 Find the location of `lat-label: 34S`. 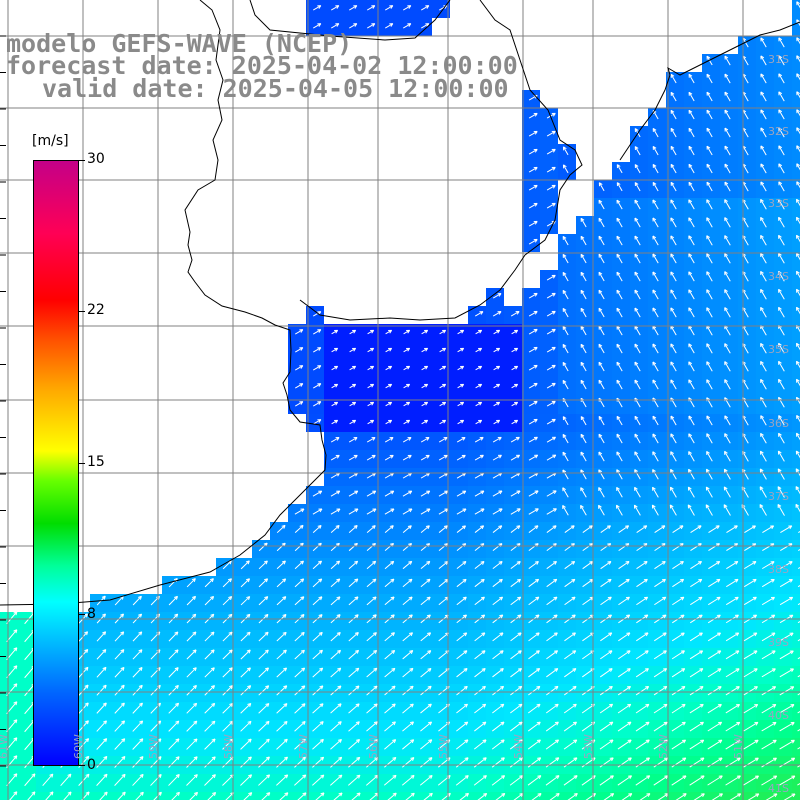

lat-label: 34S is located at coordinates (778, 276).